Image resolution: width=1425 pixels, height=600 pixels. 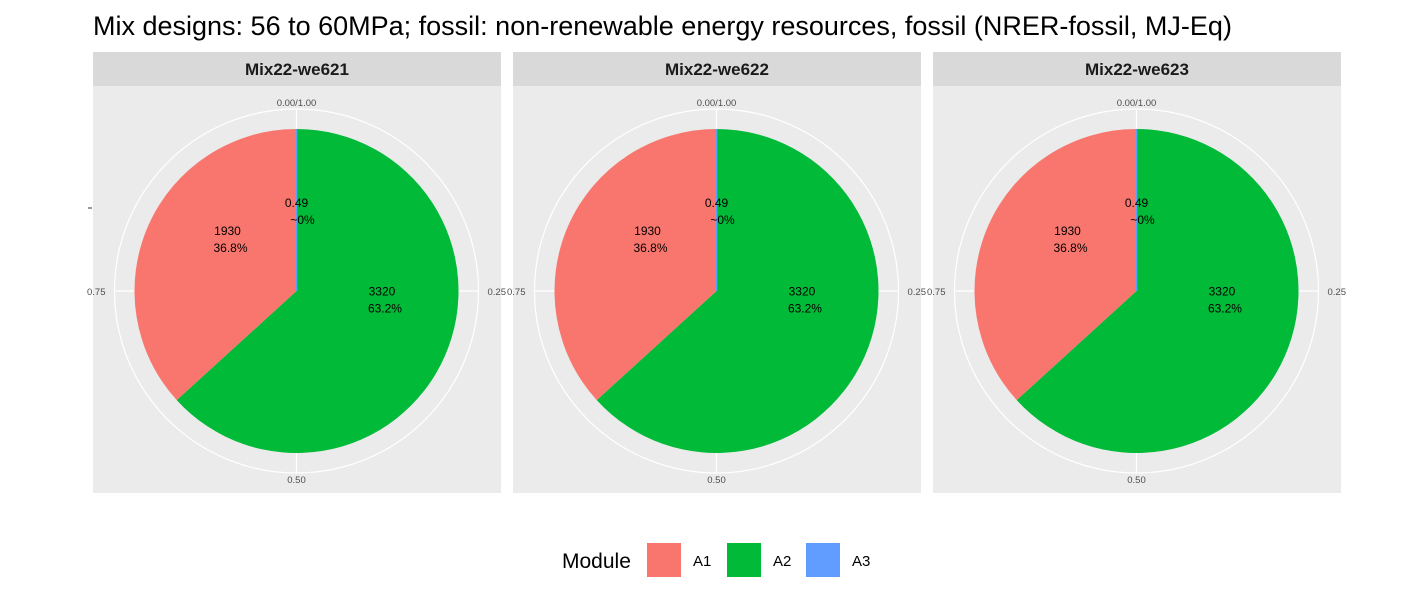 I want to click on legend-key-a3, so click(x=823, y=560).